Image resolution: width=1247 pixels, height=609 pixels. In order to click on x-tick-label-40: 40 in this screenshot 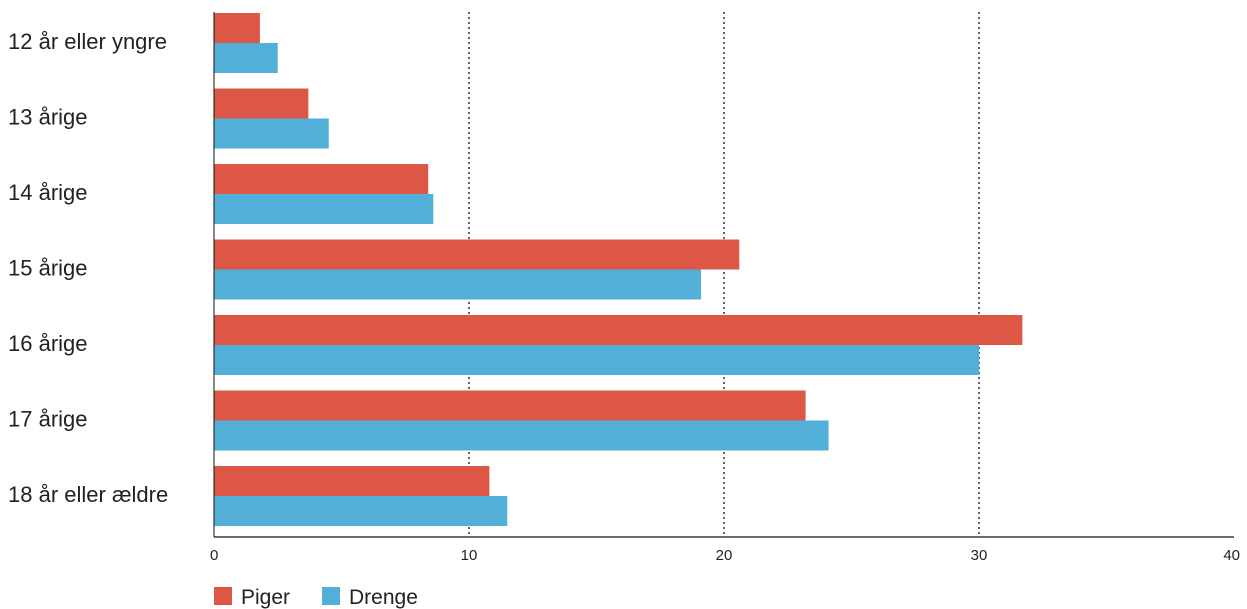, I will do `click(1231, 555)`.